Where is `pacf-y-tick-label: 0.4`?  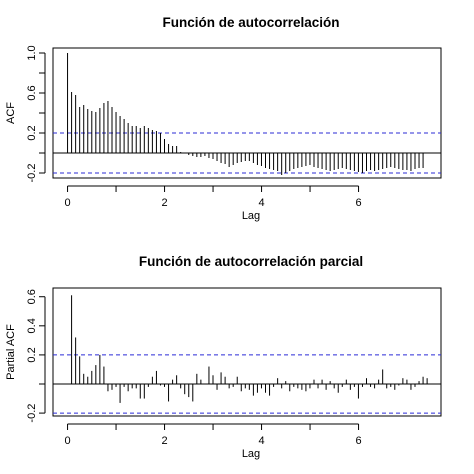
pacf-y-tick-label: 0.4 is located at coordinates (32, 325).